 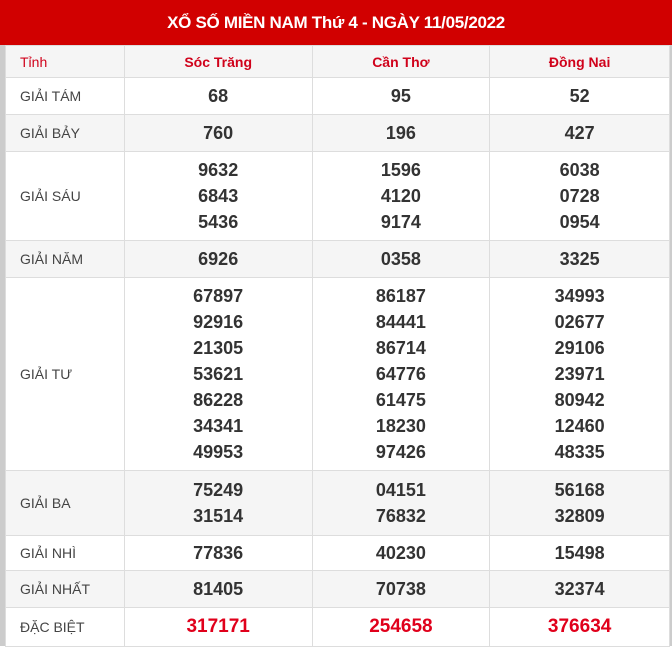 What do you see at coordinates (579, 452) in the screenshot?
I see `prize-number: 48335` at bounding box center [579, 452].